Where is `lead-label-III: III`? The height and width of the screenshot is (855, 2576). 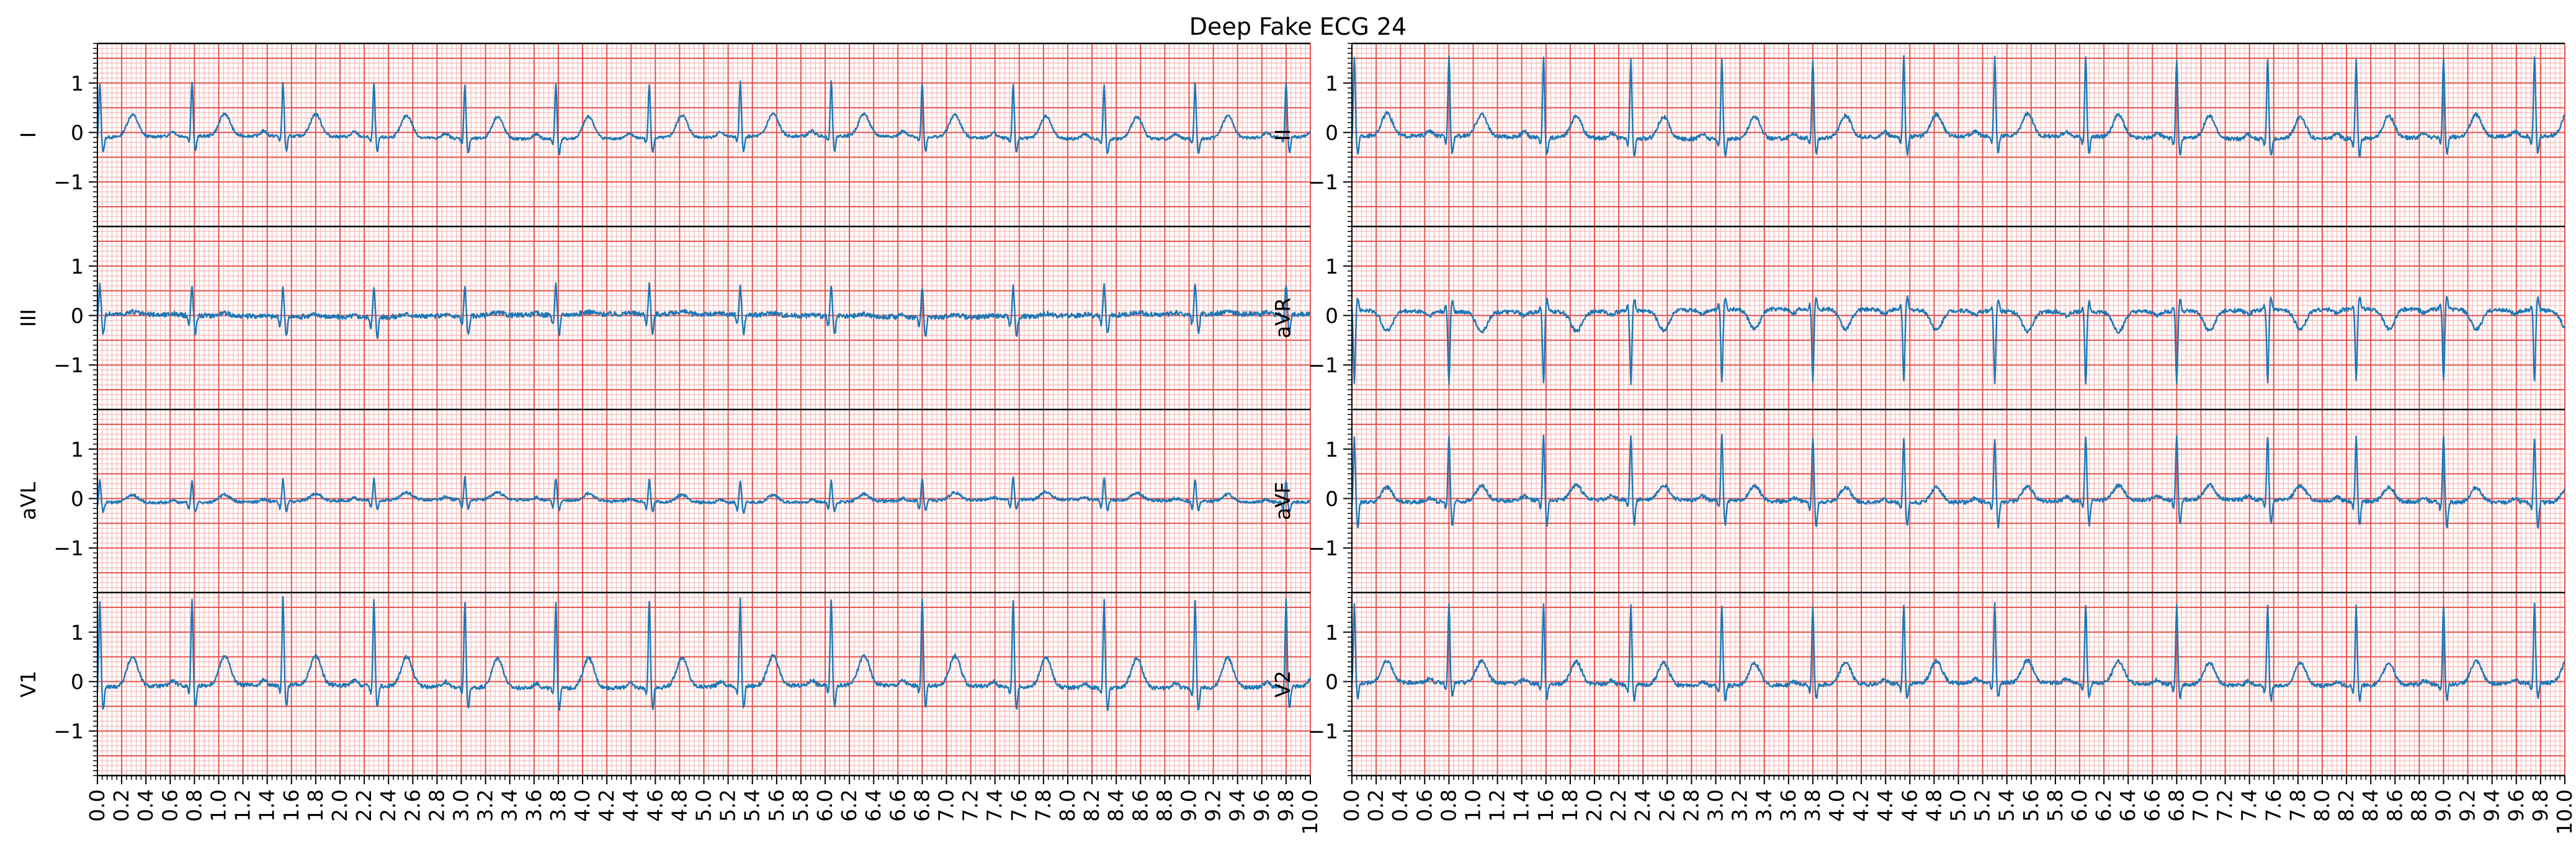
lead-label-III: III is located at coordinates (28, 318).